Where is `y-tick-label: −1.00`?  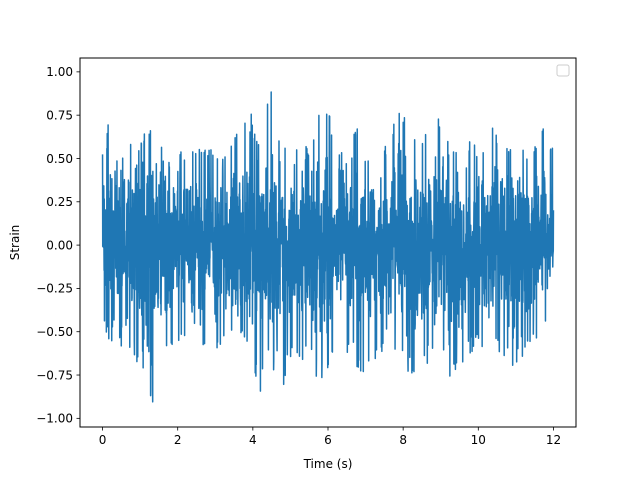 y-tick-label: −1.00 is located at coordinates (54, 419).